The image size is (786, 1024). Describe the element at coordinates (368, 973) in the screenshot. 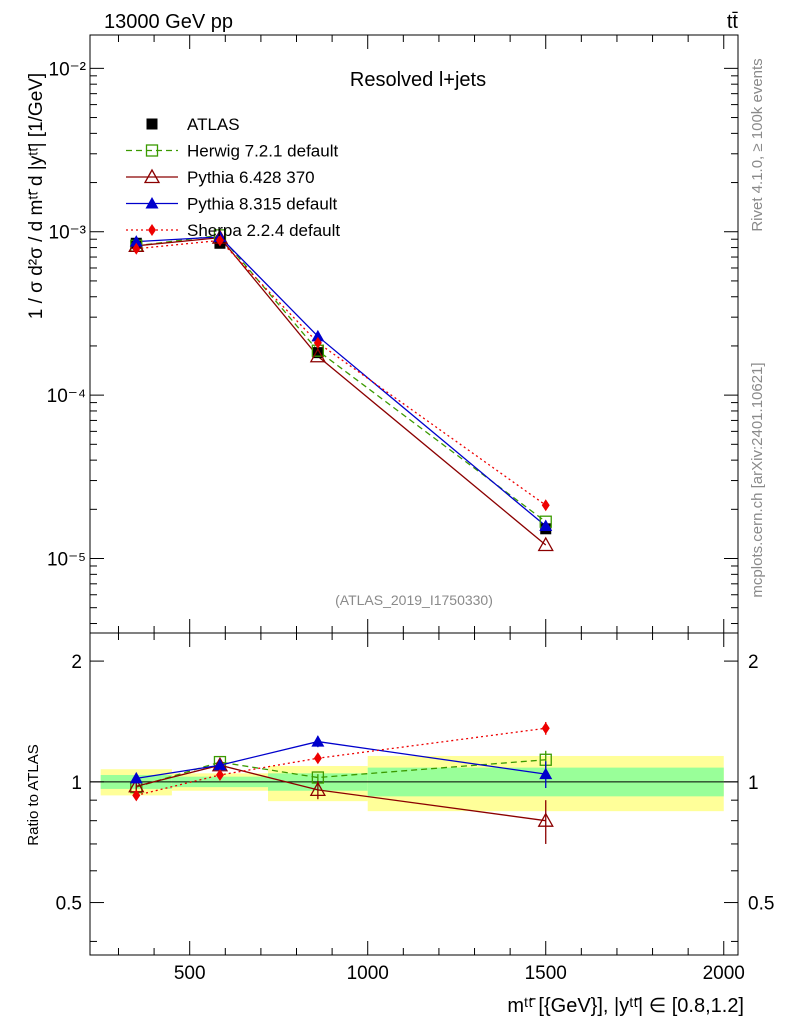

I see `x-tick-label: 1000` at that location.